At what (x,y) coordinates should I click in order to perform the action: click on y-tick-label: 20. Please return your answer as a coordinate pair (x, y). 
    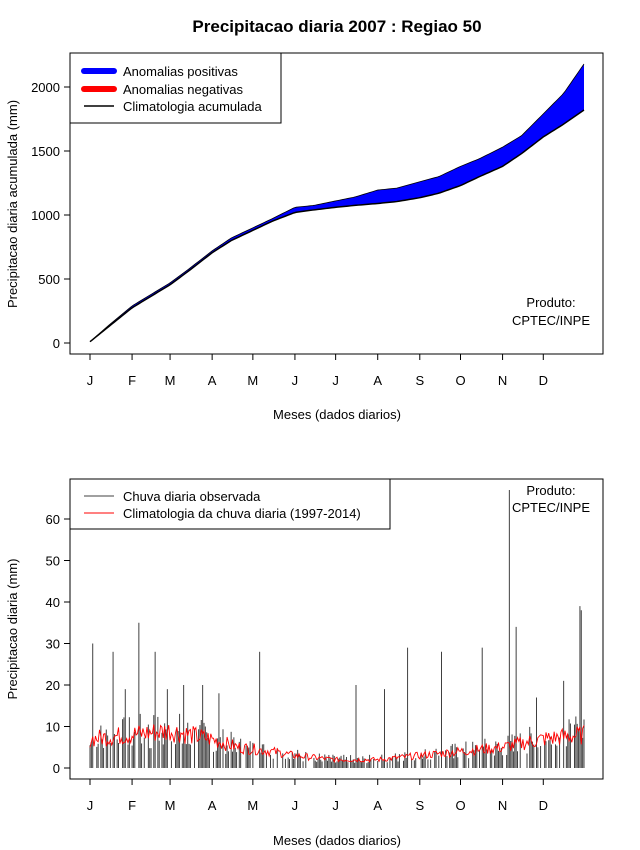
    Looking at the image, I should click on (53, 685).